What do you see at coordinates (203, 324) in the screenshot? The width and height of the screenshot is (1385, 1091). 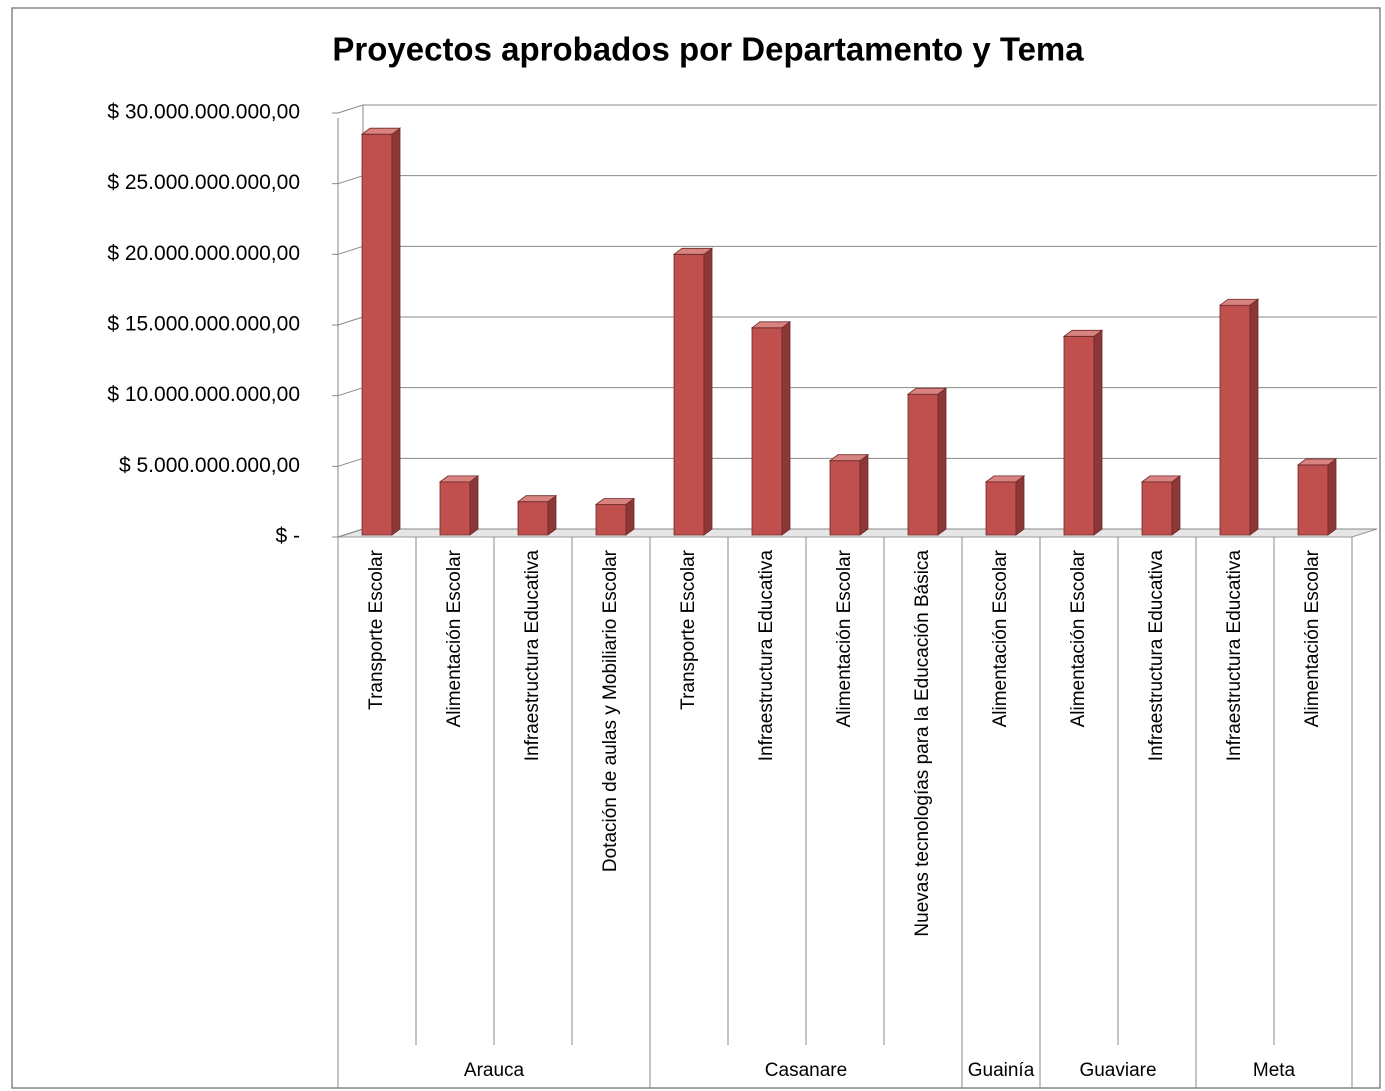 I see `y-tick-label: $ 15.000.000.000,00` at bounding box center [203, 324].